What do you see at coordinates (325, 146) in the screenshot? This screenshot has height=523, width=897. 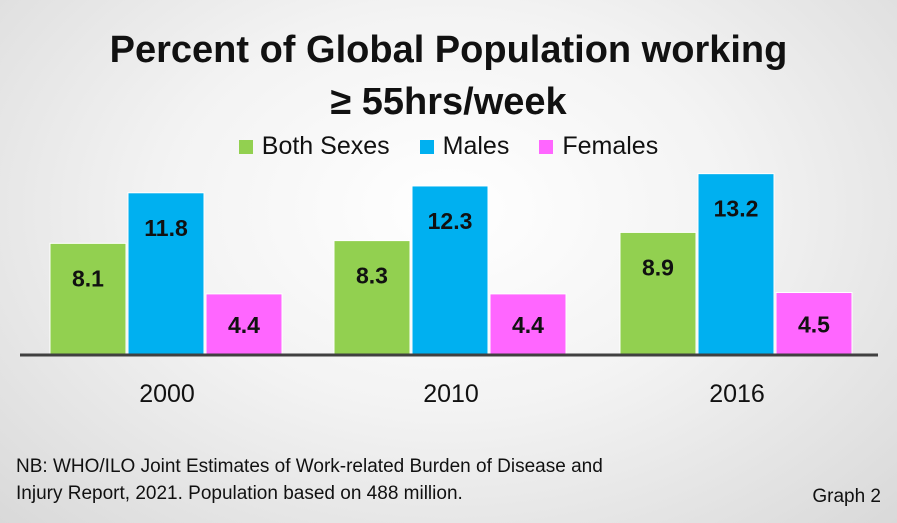 I see `legend-label: Both Sexes` at bounding box center [325, 146].